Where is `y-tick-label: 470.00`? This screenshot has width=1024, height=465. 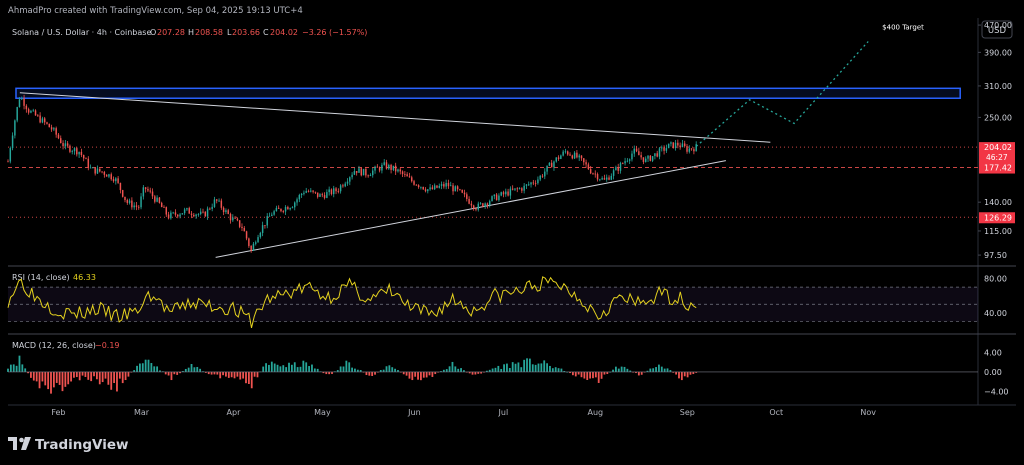 y-tick-label: 470.00 is located at coordinates (998, 25).